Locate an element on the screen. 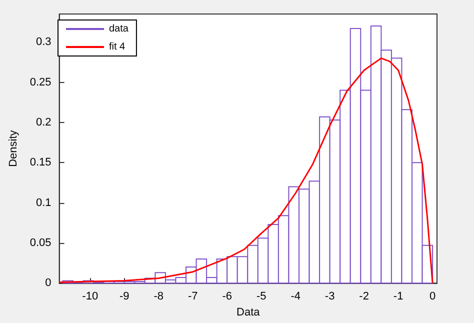 Image resolution: width=474 pixels, height=323 pixels. y-axis-title: Density is located at coordinates (14, 148).